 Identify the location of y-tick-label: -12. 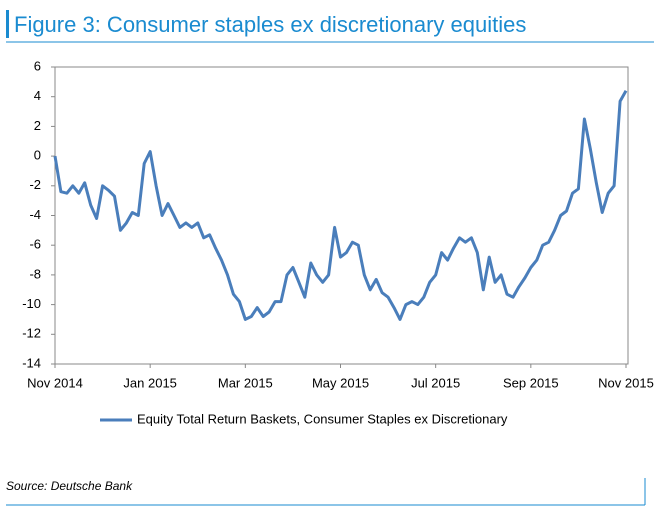
(31, 333).